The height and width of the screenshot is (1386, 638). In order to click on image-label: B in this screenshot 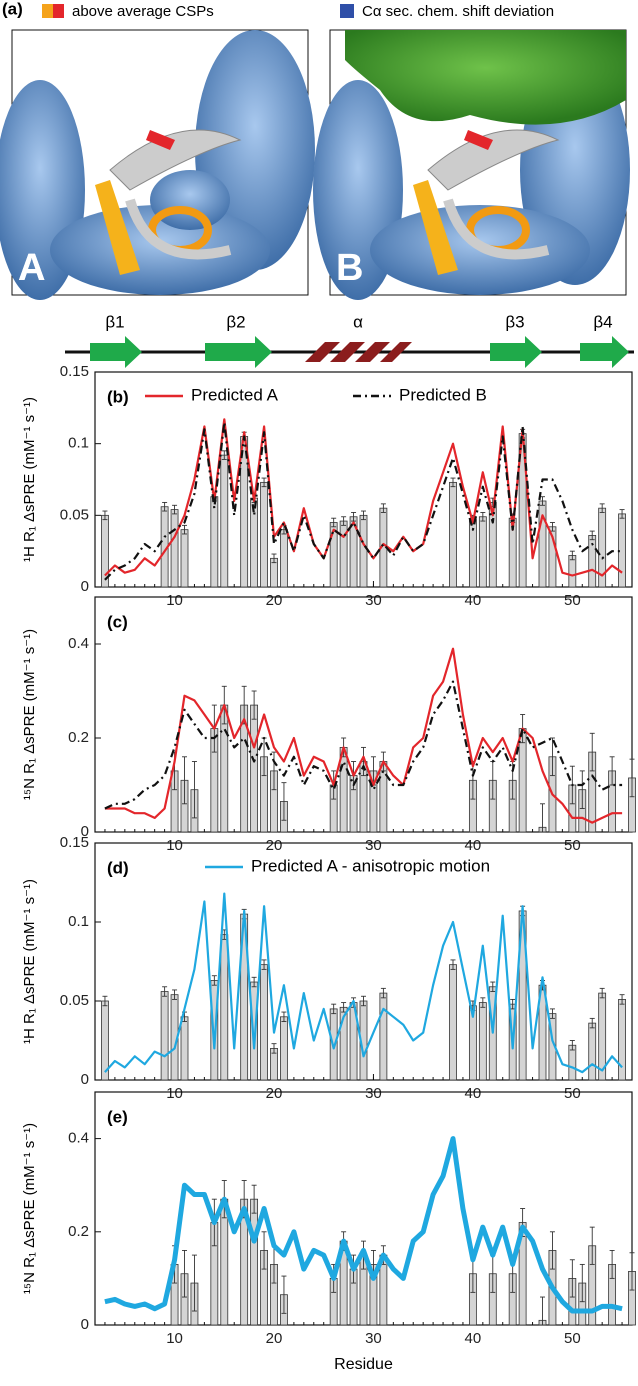, I will do `click(349, 268)`.